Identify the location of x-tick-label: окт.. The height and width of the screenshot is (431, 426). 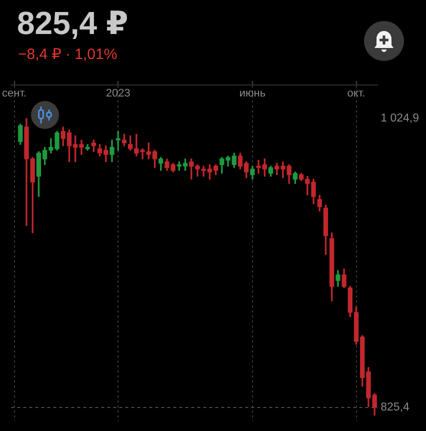
(356, 94).